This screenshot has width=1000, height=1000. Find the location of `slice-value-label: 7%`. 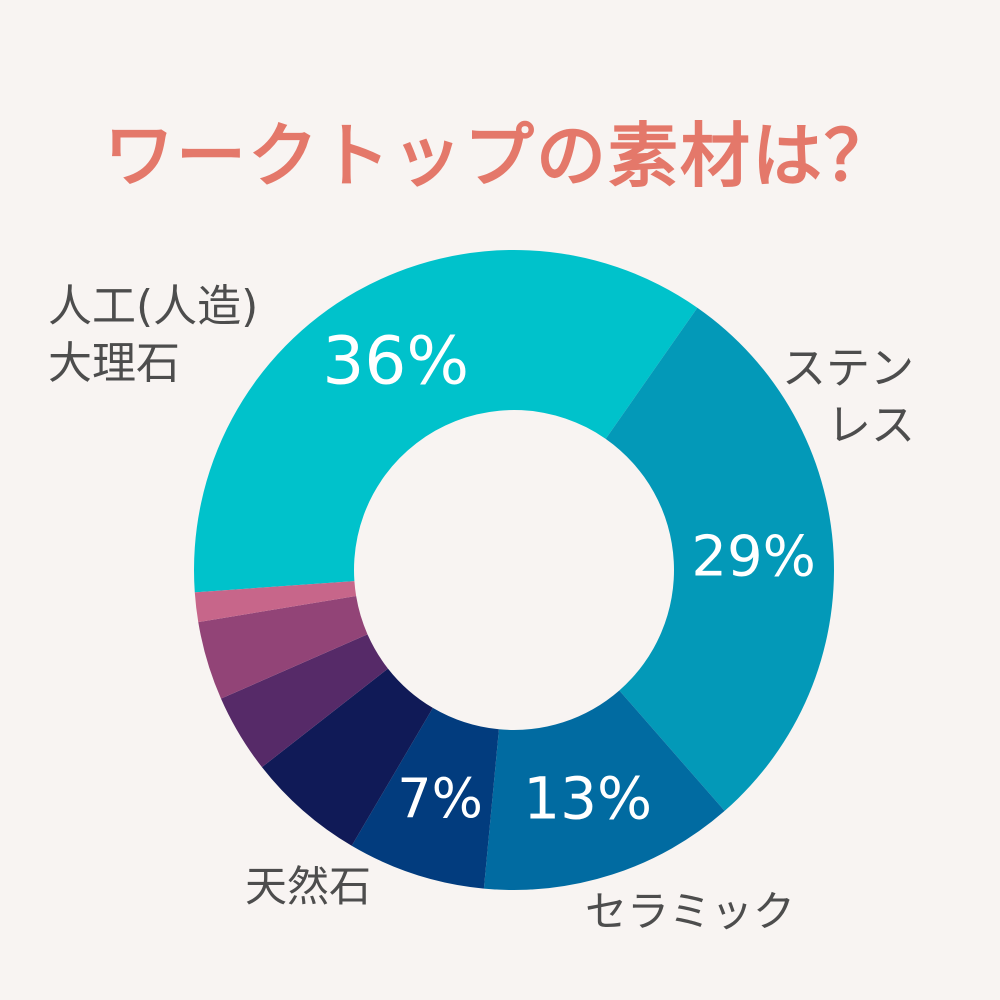

slice-value-label: 7% is located at coordinates (440, 798).